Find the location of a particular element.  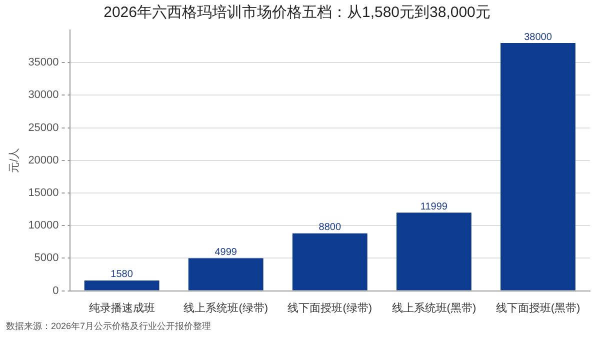

y-tick-label: 5000 is located at coordinates (46, 258).